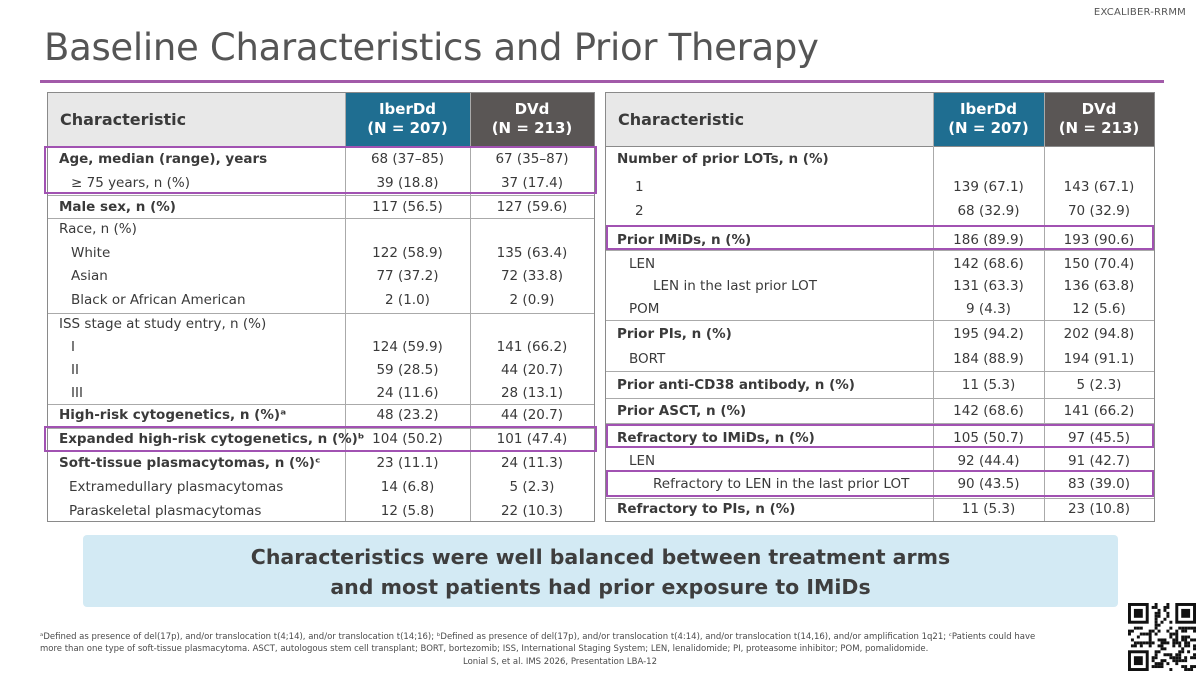 The width and height of the screenshot is (1200, 675). Describe the element at coordinates (407, 511) in the screenshot. I see `value-iberdd: 12 (5.8)` at that location.